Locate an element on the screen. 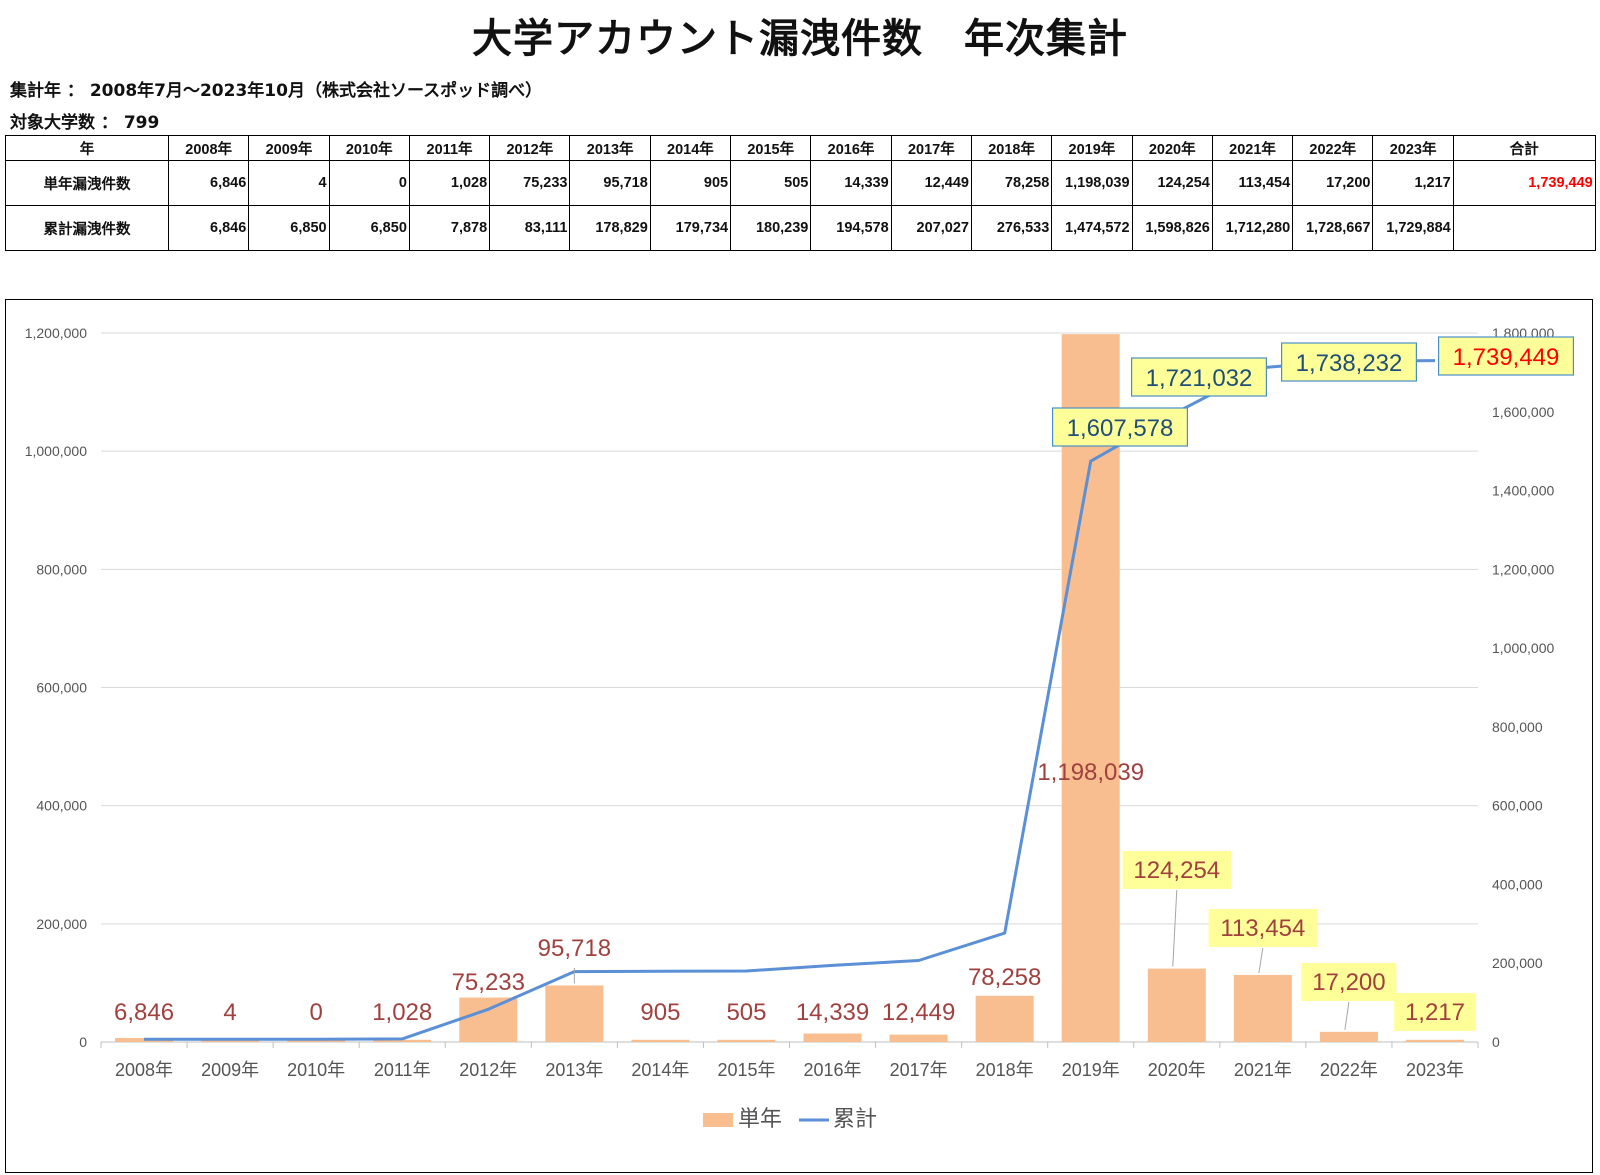  table-cell: 180,239 is located at coordinates (771, 228).